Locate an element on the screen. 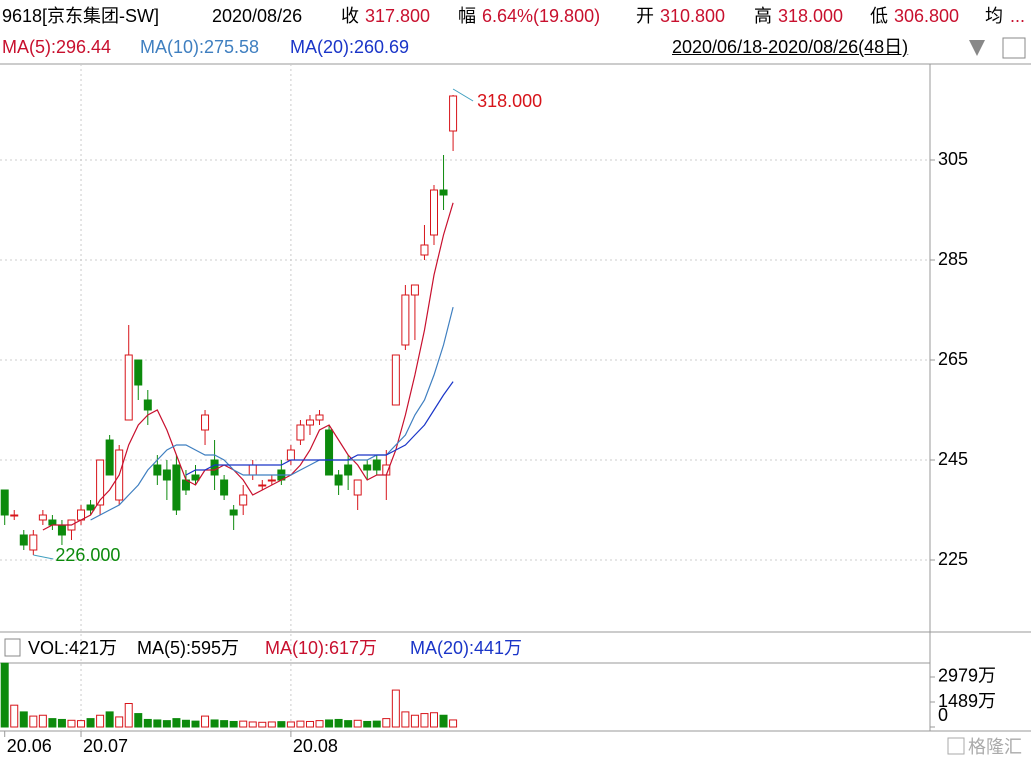 Image resolution: width=1031 pixels, height=764 pixels. field-value: 318.000 is located at coordinates (811, 16).